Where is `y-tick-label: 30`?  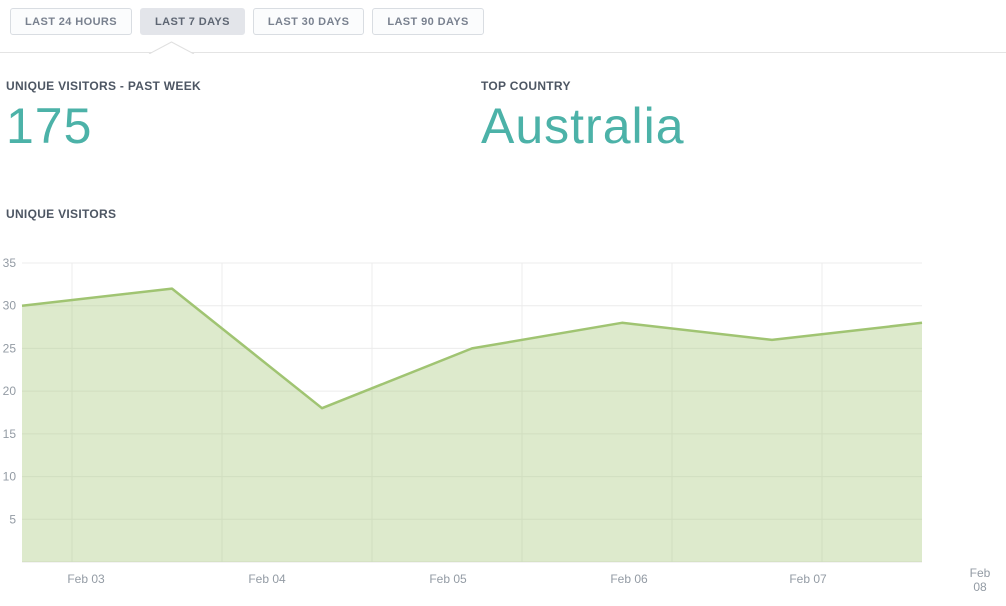
y-tick-label: 30 is located at coordinates (10, 306).